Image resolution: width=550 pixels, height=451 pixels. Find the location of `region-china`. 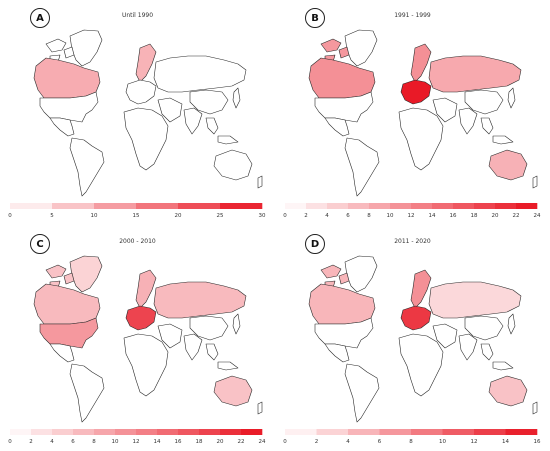

region-china is located at coordinates (209, 102).